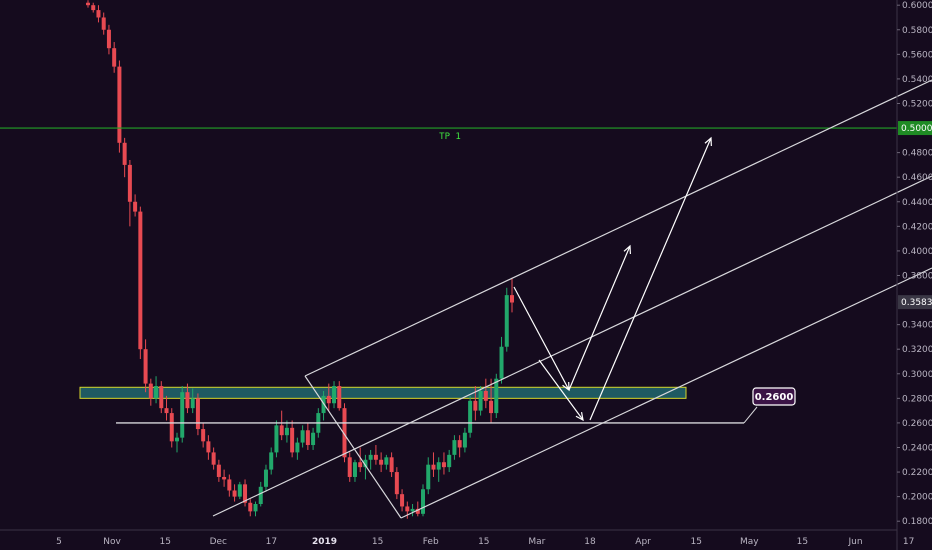 This screenshot has height=550, width=932. Describe the element at coordinates (218, 542) in the screenshot. I see `x-tick-label: Dec` at that location.